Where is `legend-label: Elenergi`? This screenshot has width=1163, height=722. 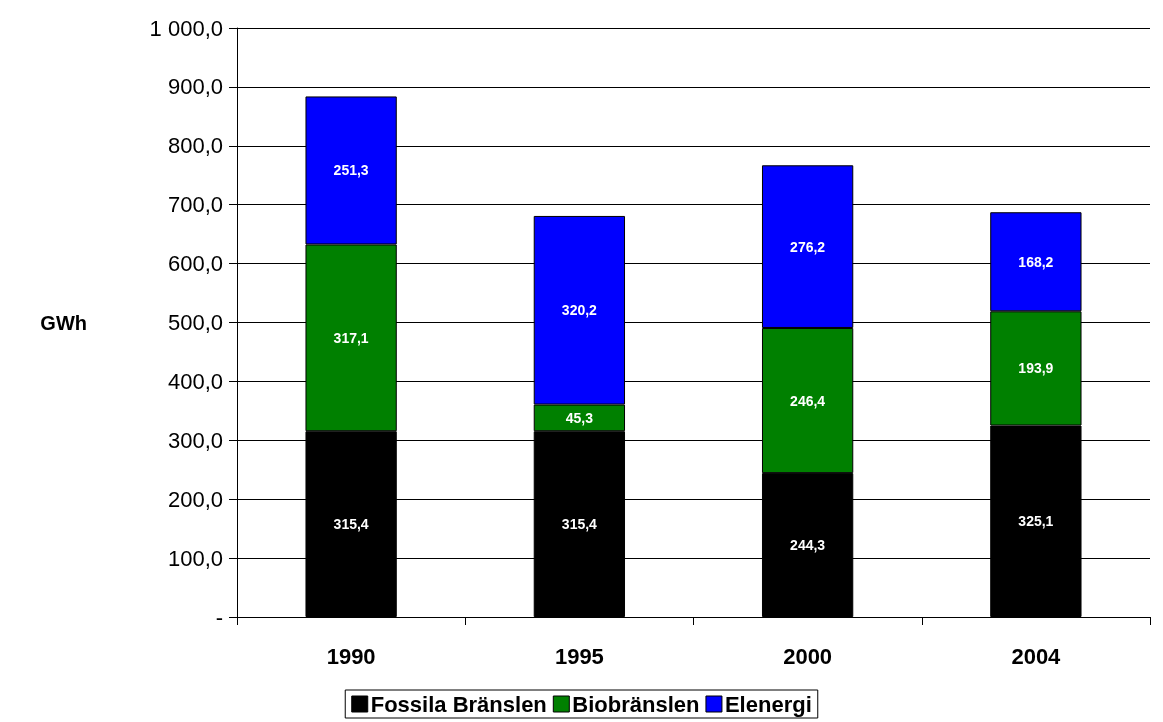 legend-label: Elenergi is located at coordinates (768, 704).